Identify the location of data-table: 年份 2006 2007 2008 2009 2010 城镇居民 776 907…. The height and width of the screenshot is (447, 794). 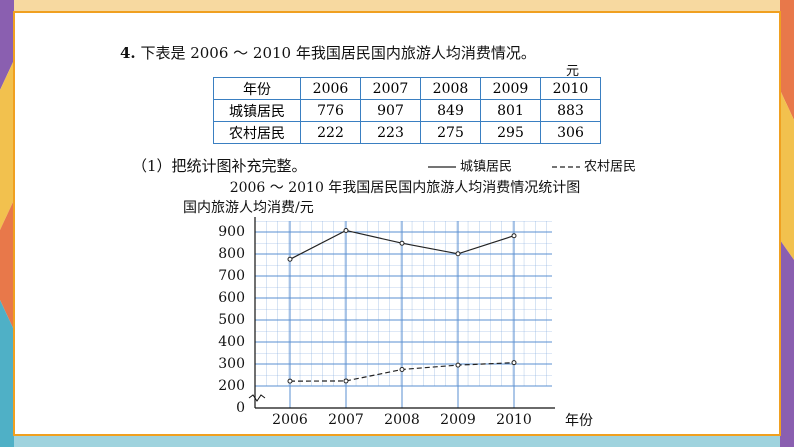
(407, 110).